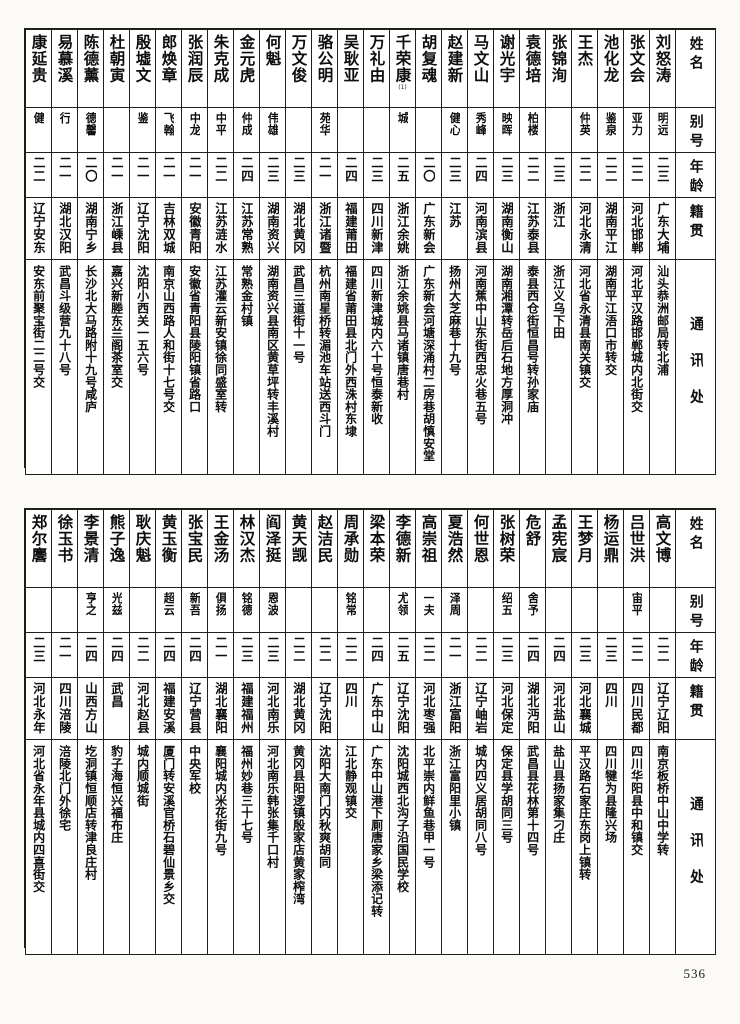 The height and width of the screenshot is (1024, 740). Describe the element at coordinates (662, 59) in the screenshot. I see `name-text: 刘怒涛` at that location.